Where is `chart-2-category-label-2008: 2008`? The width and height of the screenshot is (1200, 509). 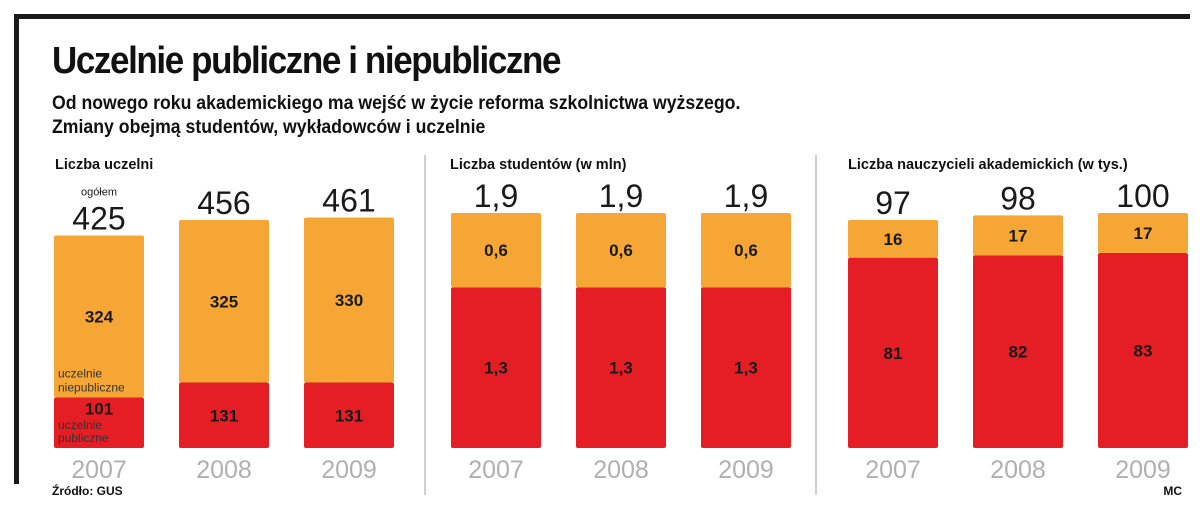
chart-2-category-label-2008: 2008 is located at coordinates (621, 470).